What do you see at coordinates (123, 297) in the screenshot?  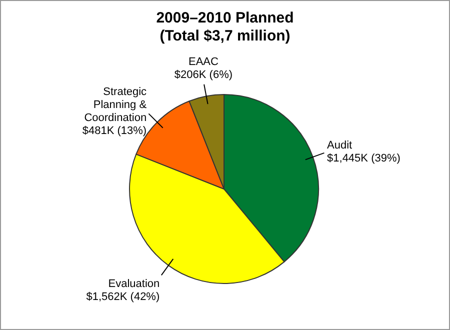 I see `data-label: $1,562K (42%)` at bounding box center [123, 297].